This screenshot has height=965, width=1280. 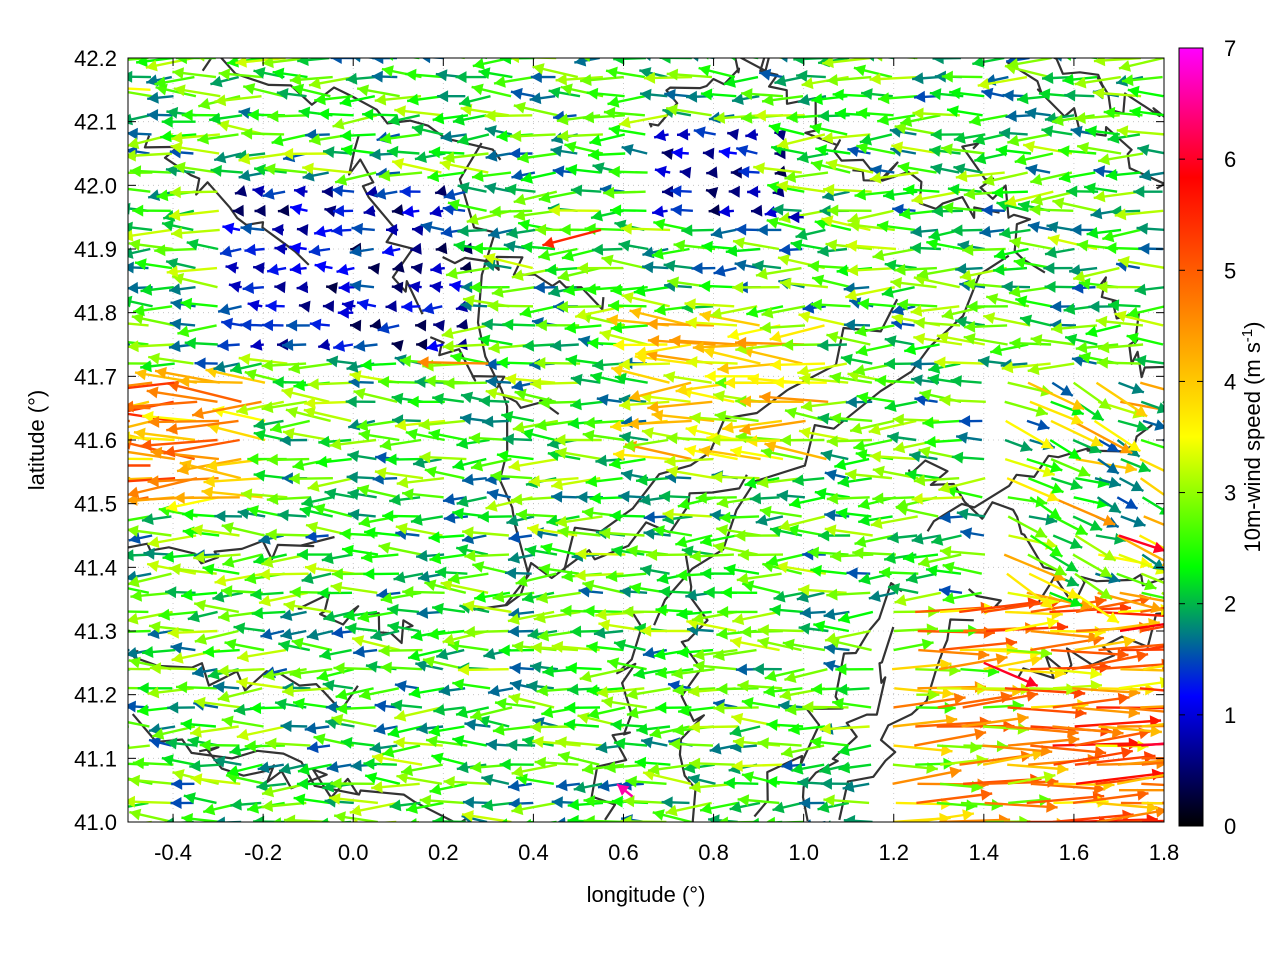 What do you see at coordinates (108, 728) in the screenshot?
I see `wind-arrow-shaft` at bounding box center [108, 728].